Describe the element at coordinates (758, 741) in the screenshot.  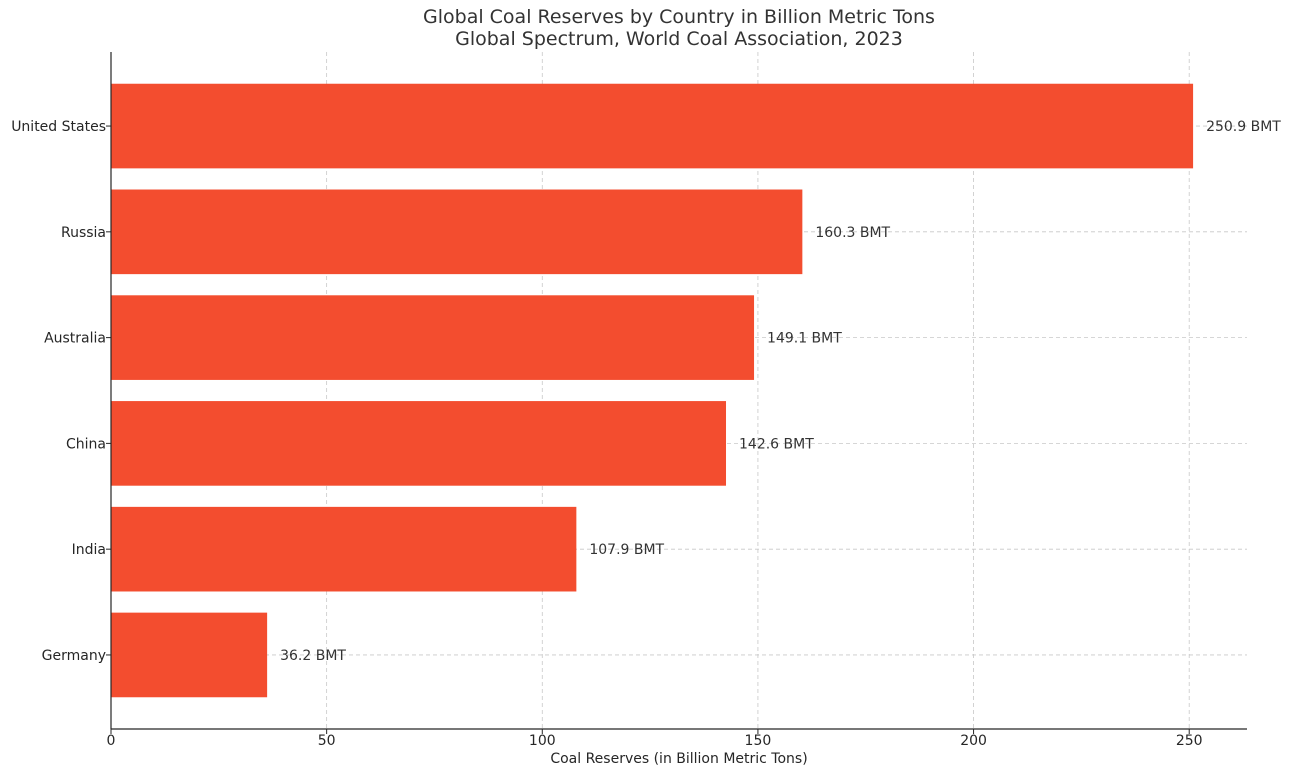
I see `x-tick-label: 150` at that location.